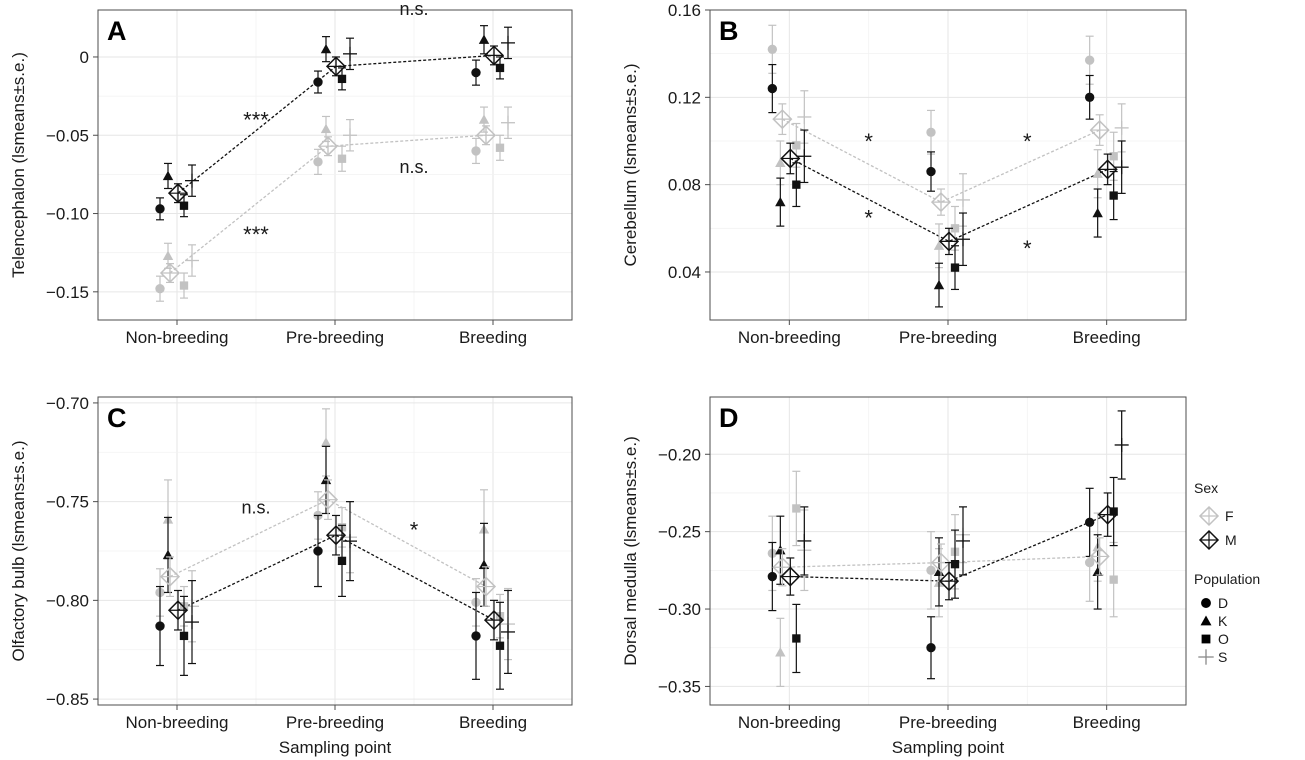  I want to click on legend-key-sex-m, so click(1209, 540).